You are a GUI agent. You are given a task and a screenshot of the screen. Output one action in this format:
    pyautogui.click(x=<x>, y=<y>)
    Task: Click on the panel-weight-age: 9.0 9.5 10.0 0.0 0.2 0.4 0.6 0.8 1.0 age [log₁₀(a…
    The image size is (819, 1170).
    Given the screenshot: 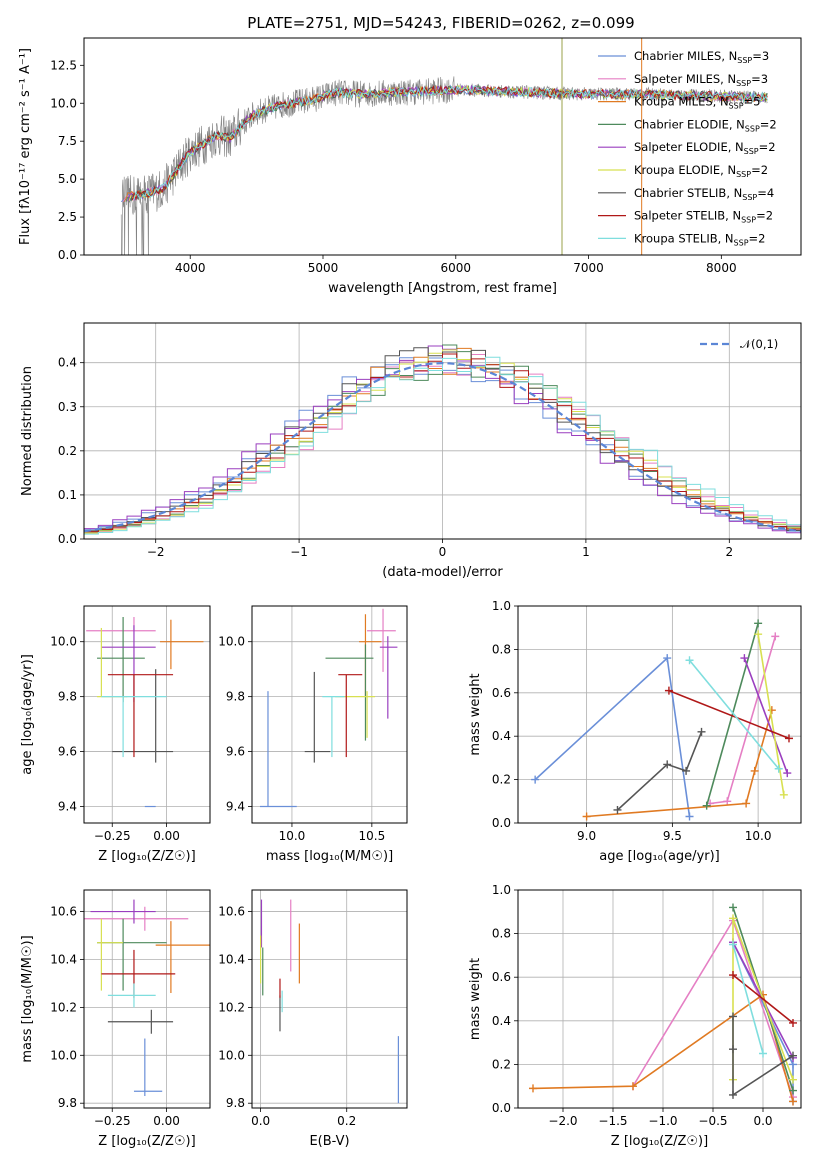 What is the action you would take?
    pyautogui.click(x=635, y=731)
    